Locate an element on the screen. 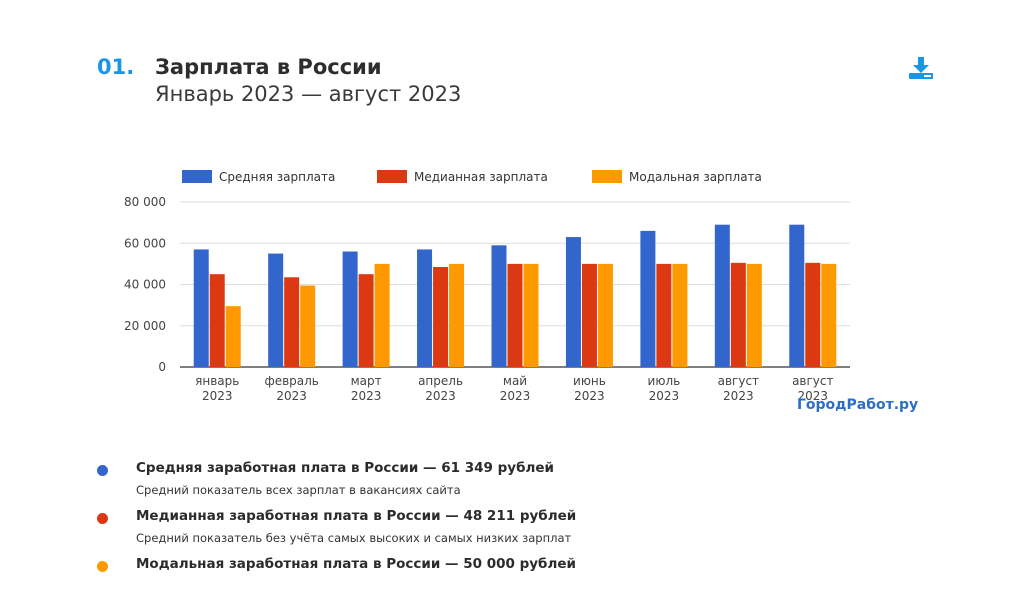  x-tick-label: июль is located at coordinates (664, 381).